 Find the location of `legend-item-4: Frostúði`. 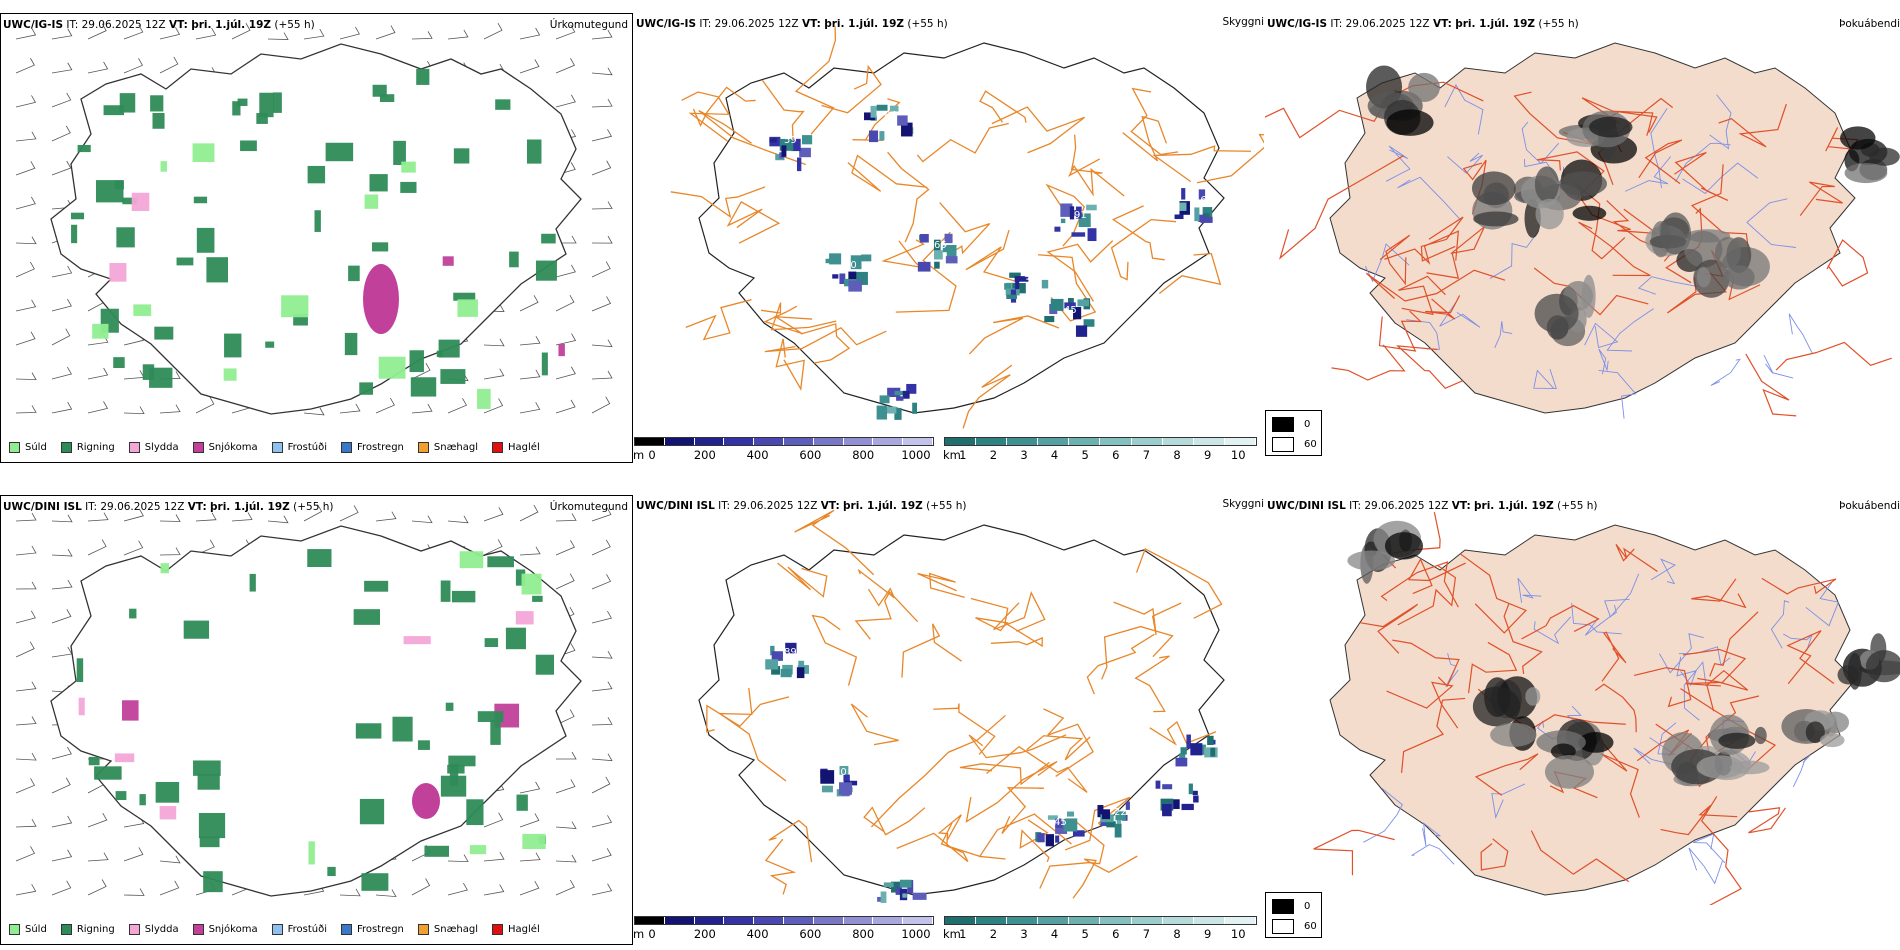

legend-item-4: Frostúði is located at coordinates (299, 929).